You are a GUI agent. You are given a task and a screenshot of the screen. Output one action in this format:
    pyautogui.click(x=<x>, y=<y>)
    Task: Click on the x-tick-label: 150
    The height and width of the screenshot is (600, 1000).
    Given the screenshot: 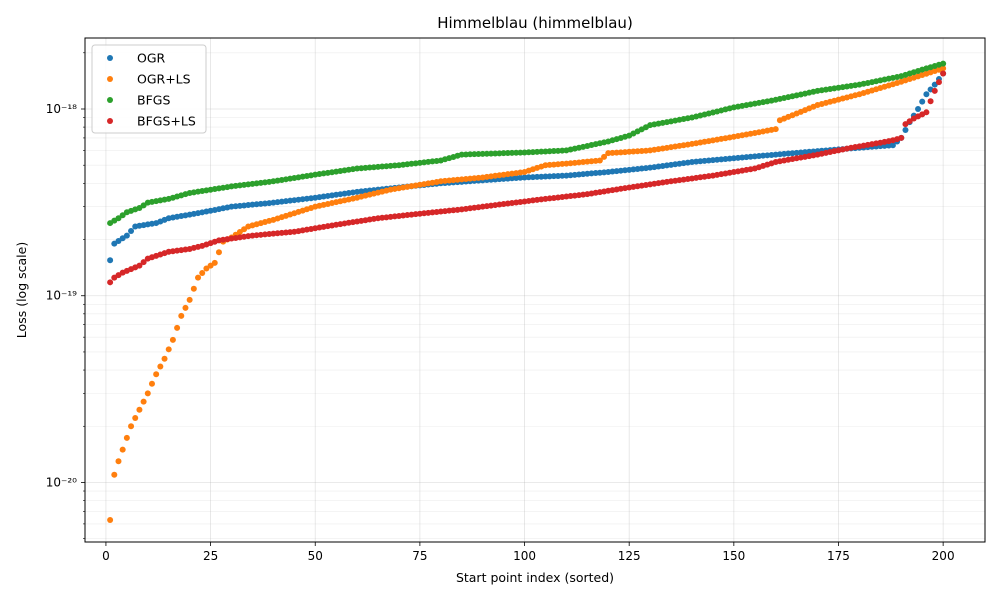 What is the action you would take?
    pyautogui.click(x=733, y=556)
    